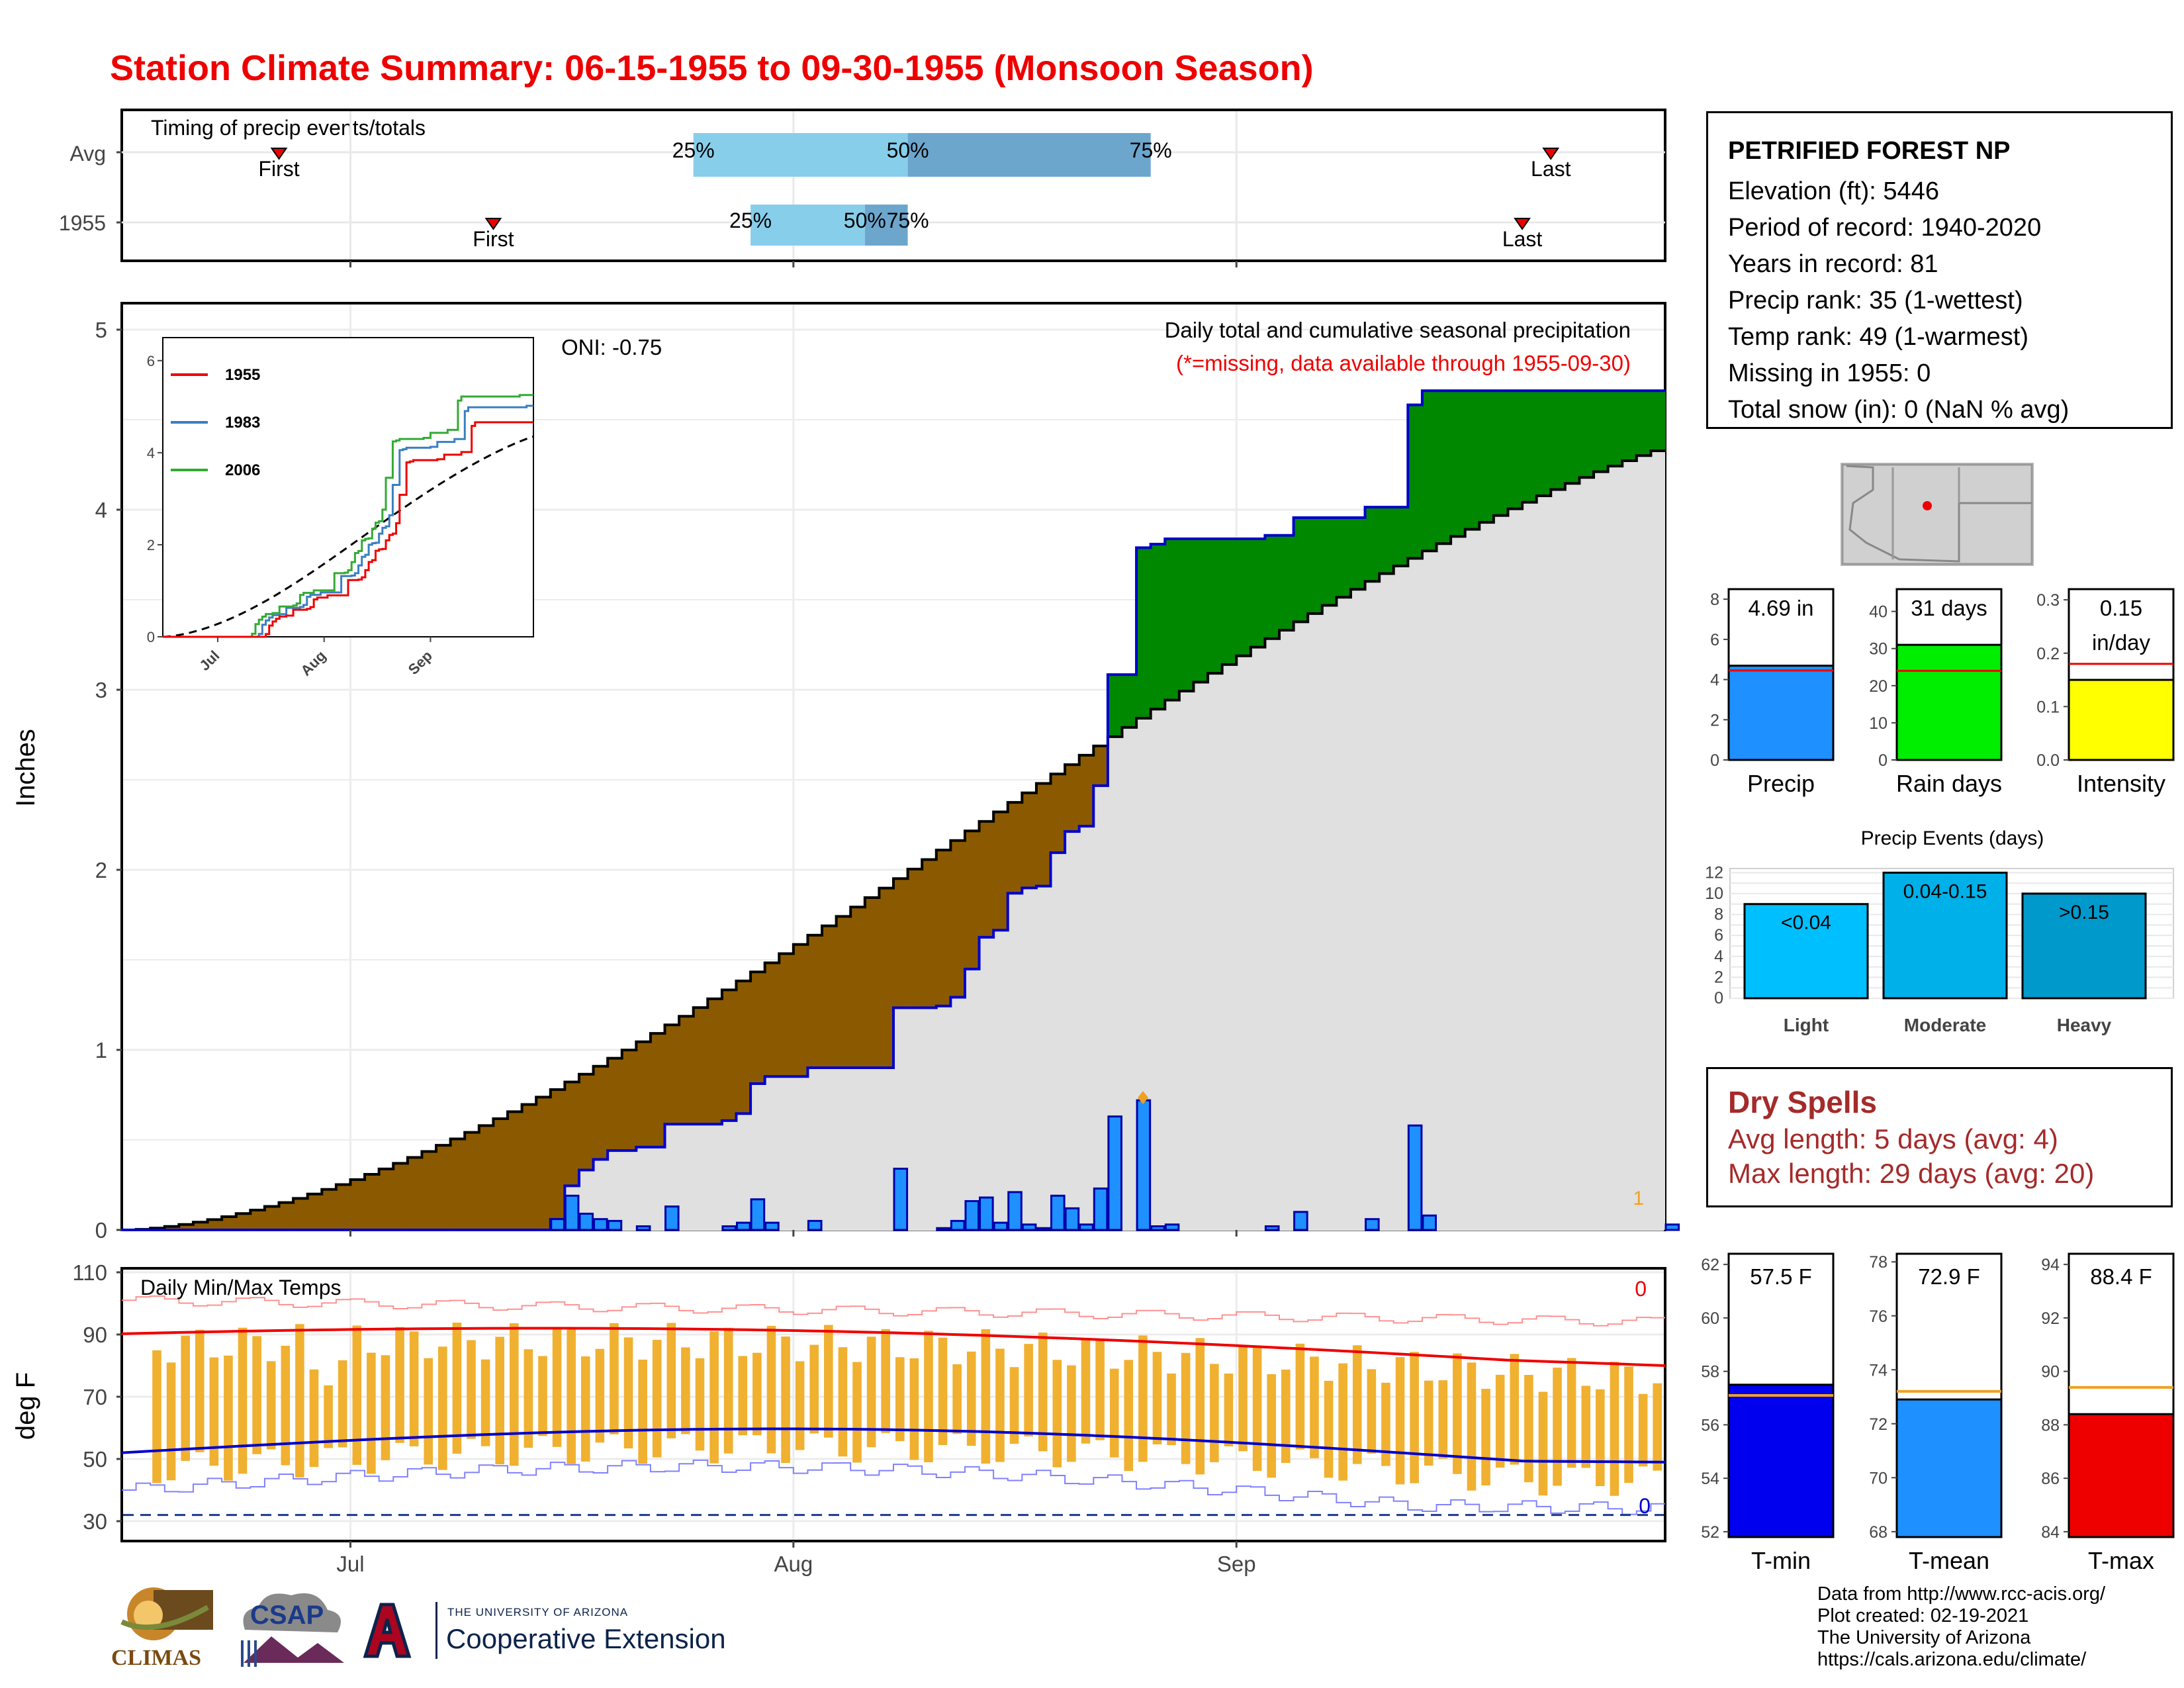 The image size is (2184, 1688). What do you see at coordinates (2048, 654) in the screenshot?
I see `small-y-tick-label: 0.2` at bounding box center [2048, 654].